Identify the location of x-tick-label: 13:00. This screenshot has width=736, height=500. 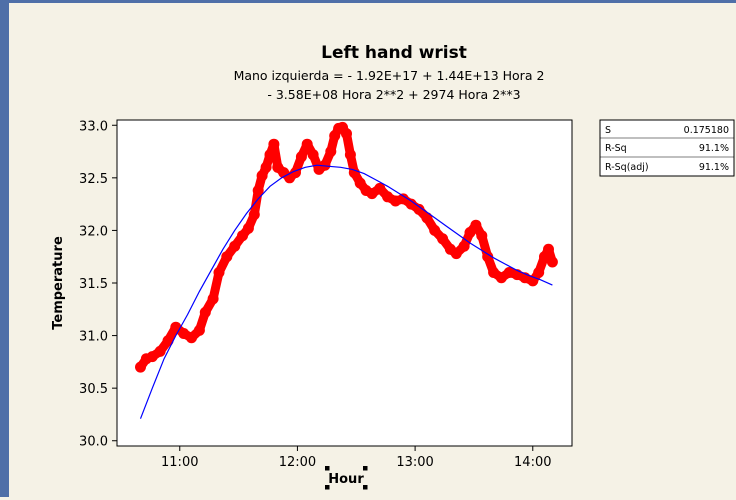
(414, 462).